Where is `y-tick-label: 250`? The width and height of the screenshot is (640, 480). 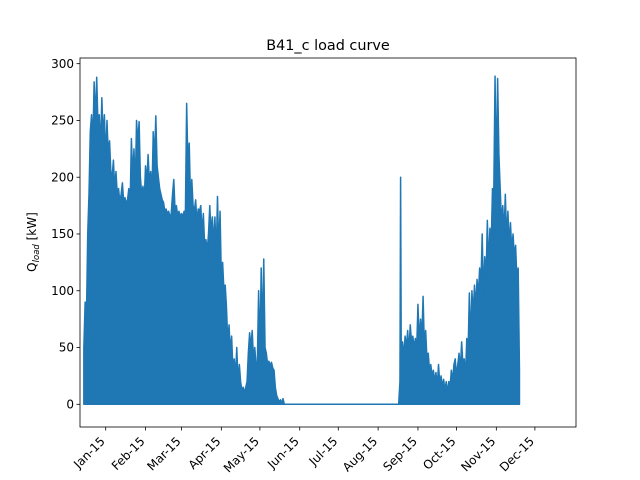 y-tick-label: 250 is located at coordinates (62, 121).